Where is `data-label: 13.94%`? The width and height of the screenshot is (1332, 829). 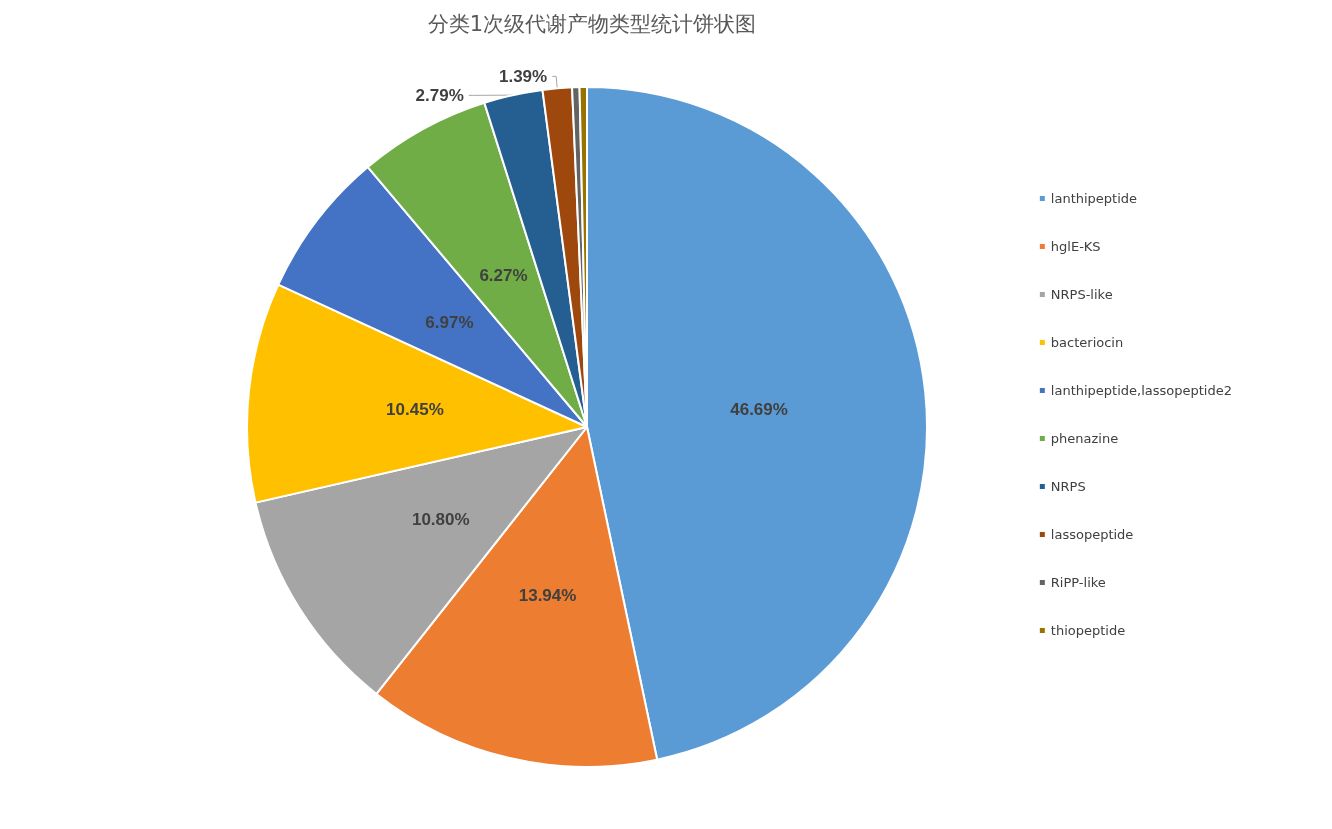 data-label: 13.94% is located at coordinates (547, 595).